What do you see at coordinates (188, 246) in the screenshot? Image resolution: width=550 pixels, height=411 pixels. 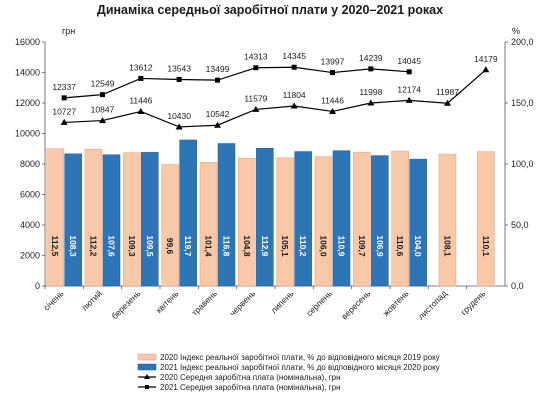 I see `bar-2021-value-label: 119,7` at bounding box center [188, 246].